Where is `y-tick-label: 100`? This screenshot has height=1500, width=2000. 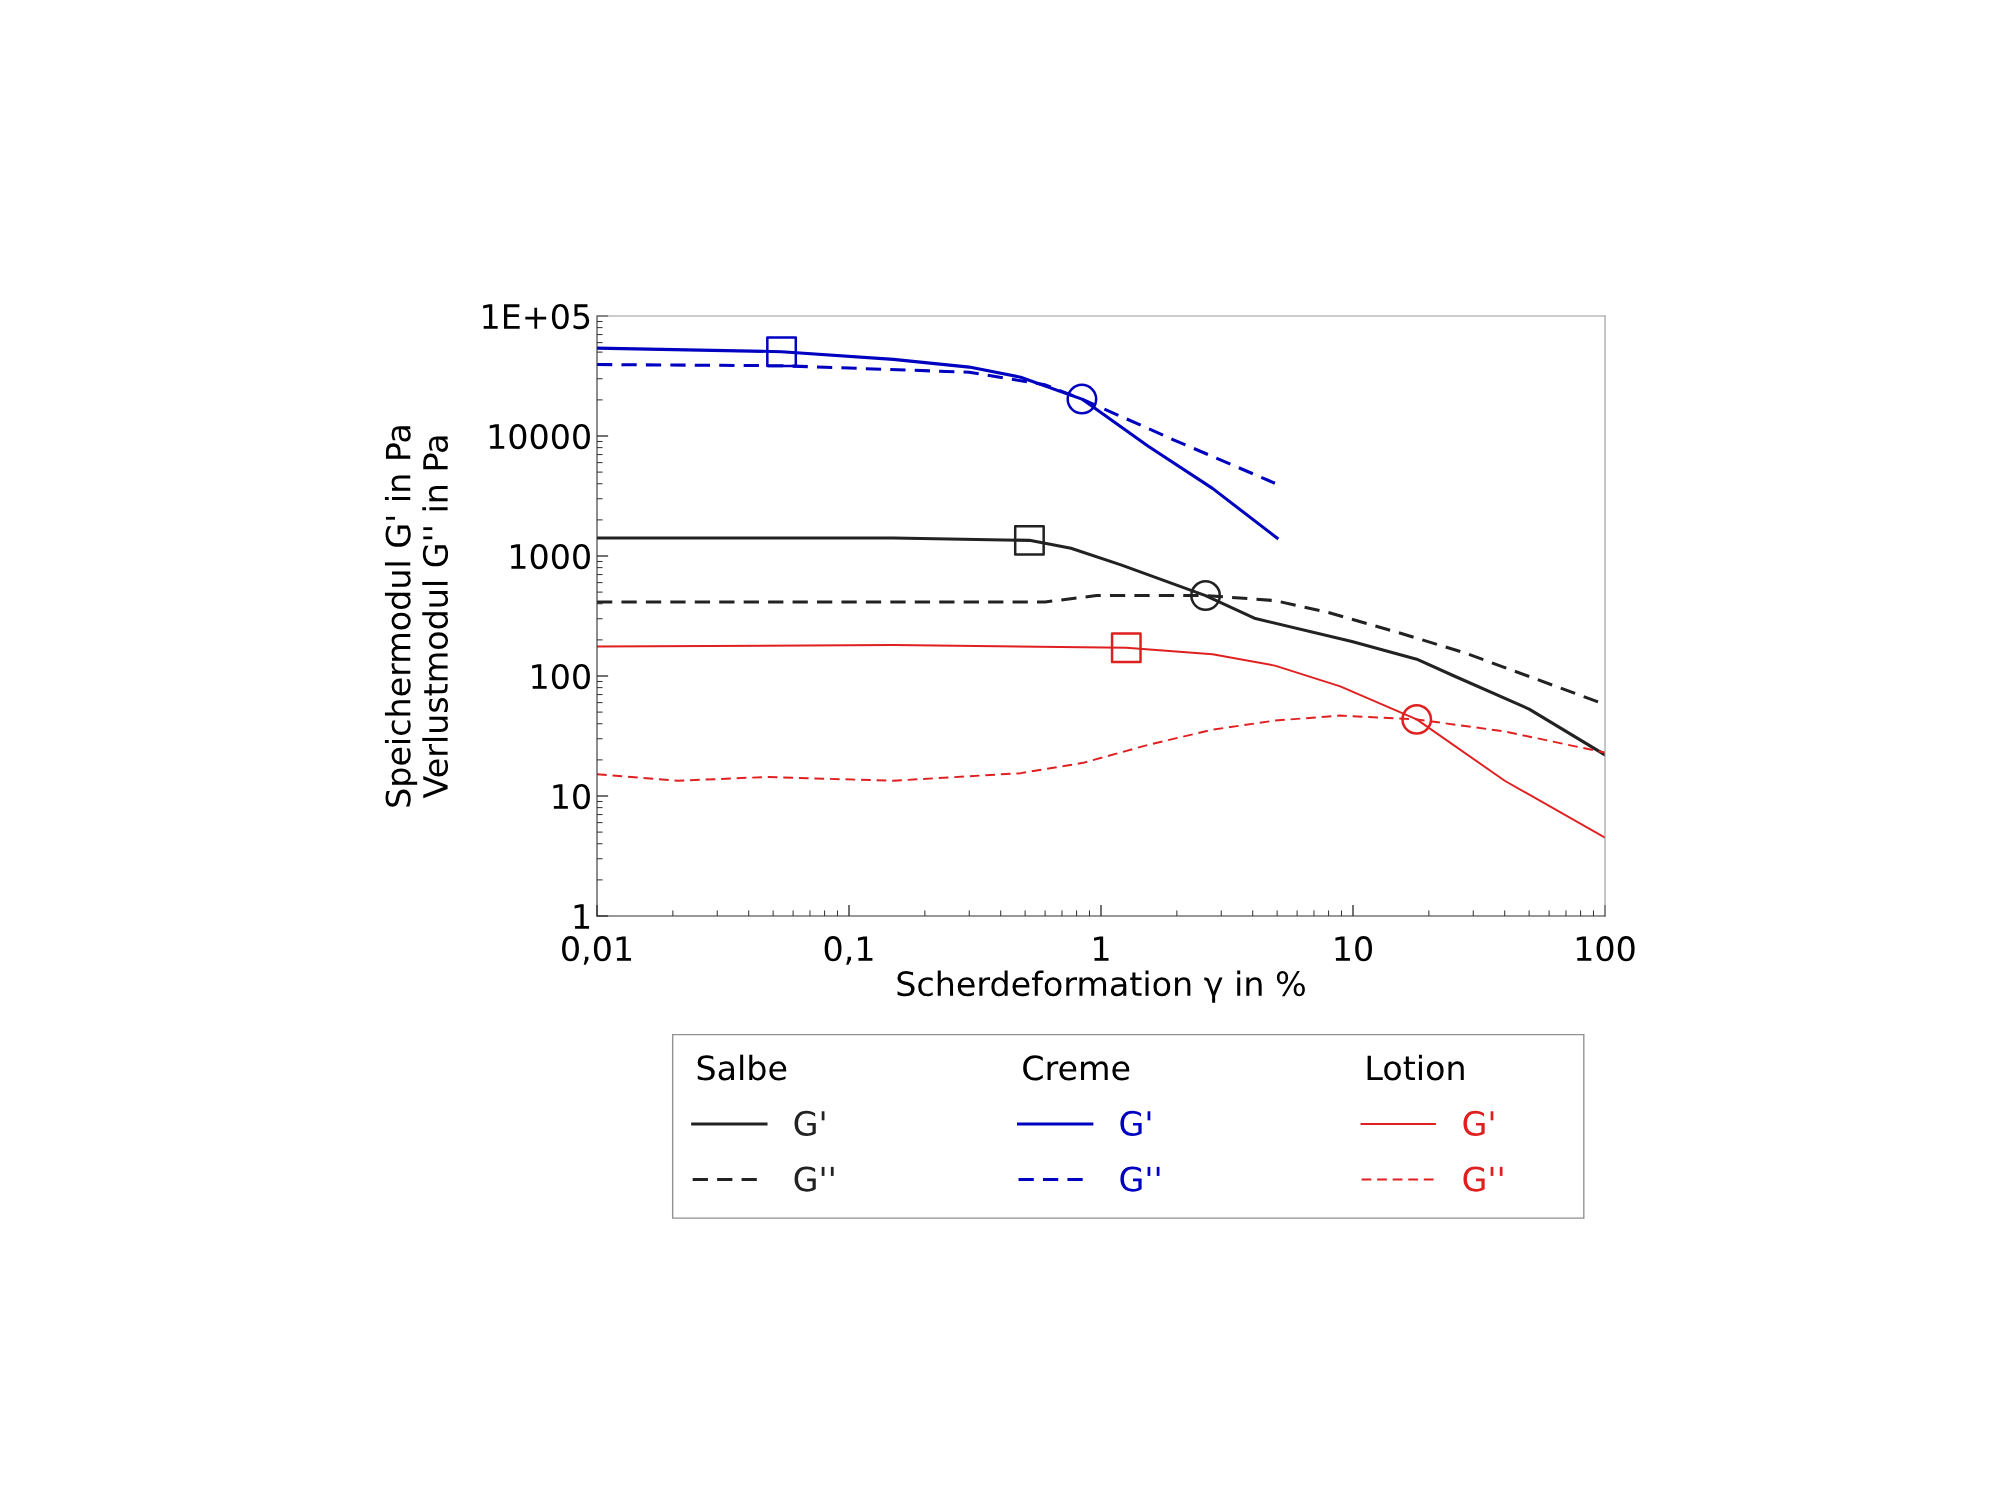 y-tick-label: 100 is located at coordinates (561, 676).